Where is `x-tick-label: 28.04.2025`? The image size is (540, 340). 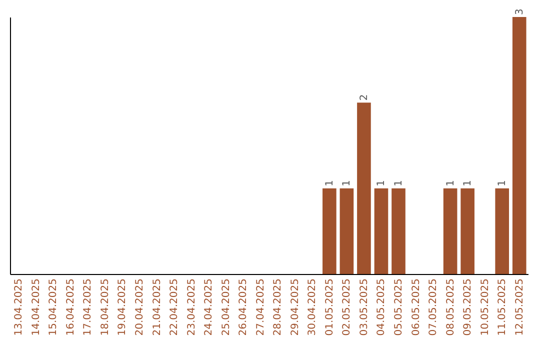
x-tick-label: 28.04.2025 is located at coordinates (278, 307).